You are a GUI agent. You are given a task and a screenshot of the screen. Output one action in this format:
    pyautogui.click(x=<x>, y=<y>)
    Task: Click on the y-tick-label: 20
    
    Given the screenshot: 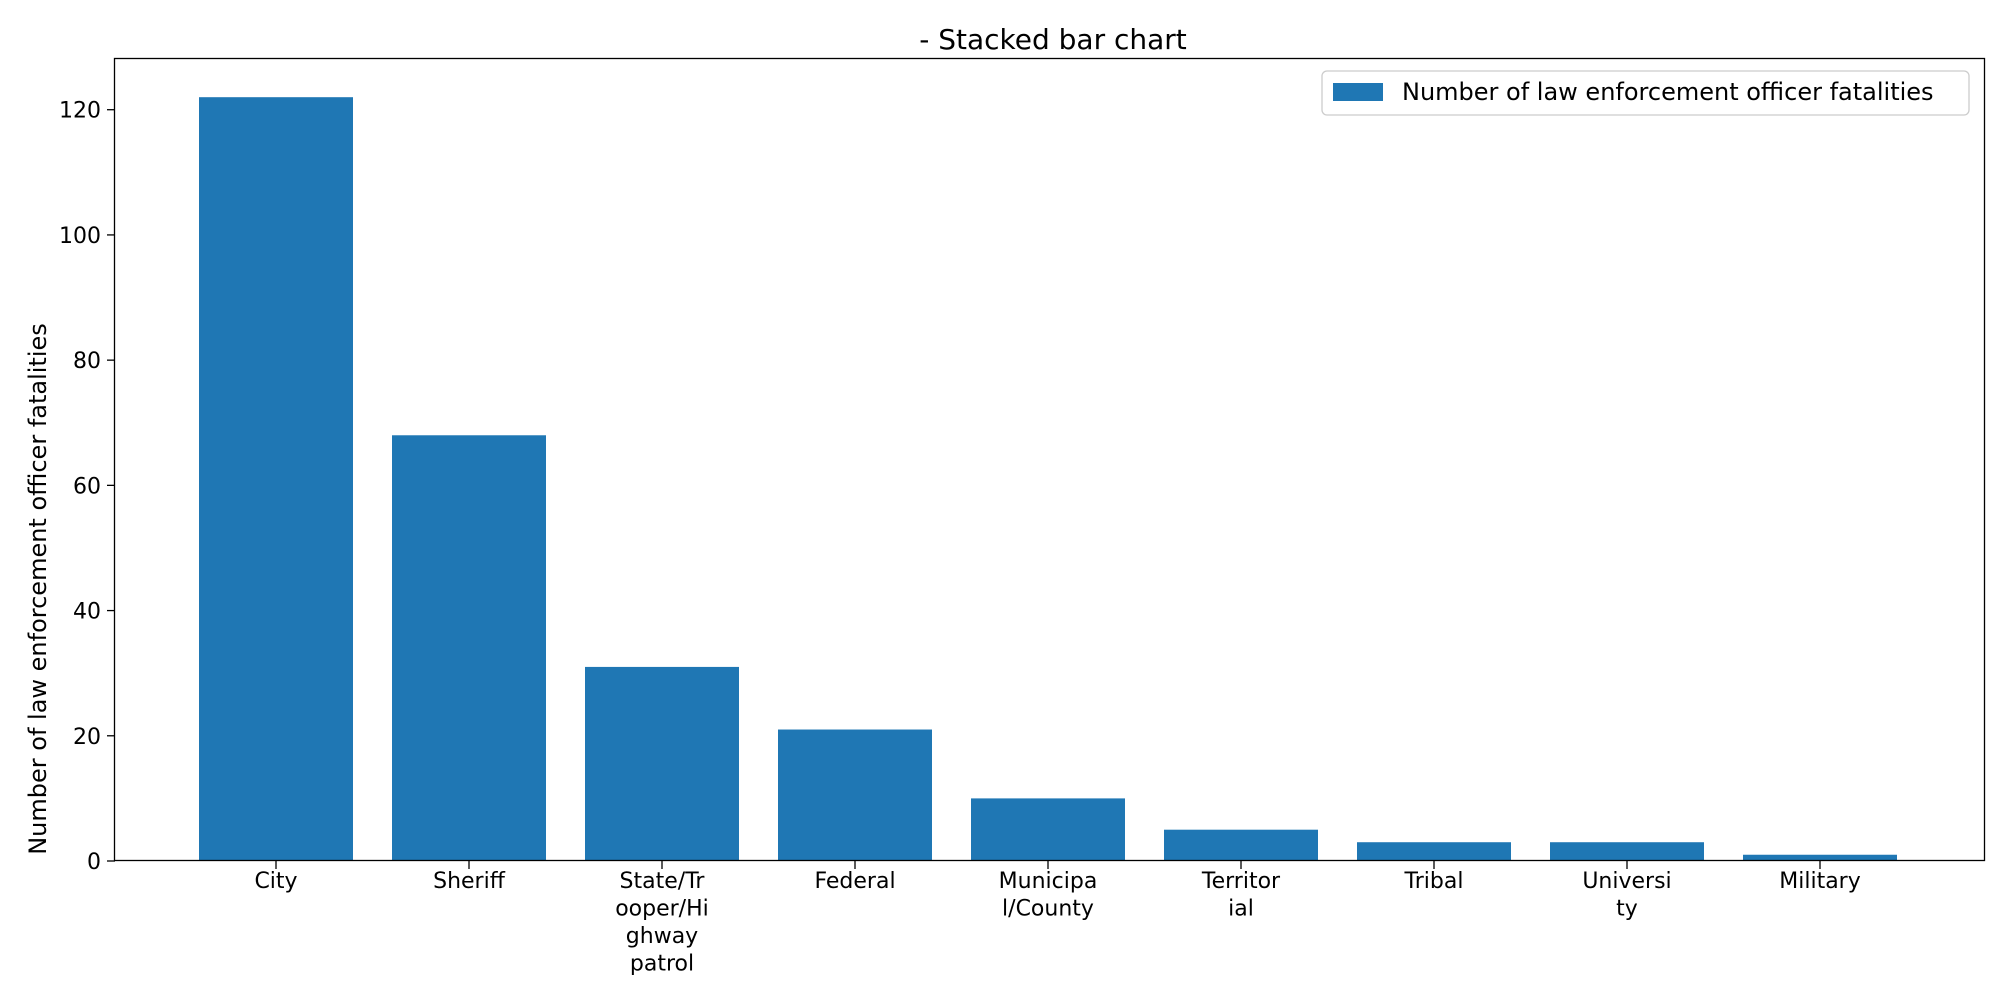 What is the action you would take?
    pyautogui.click(x=87, y=737)
    